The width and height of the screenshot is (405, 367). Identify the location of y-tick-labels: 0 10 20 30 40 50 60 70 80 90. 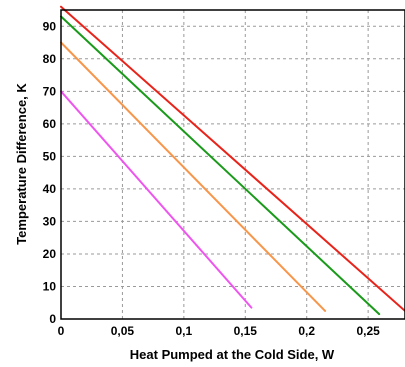
(50, 172).